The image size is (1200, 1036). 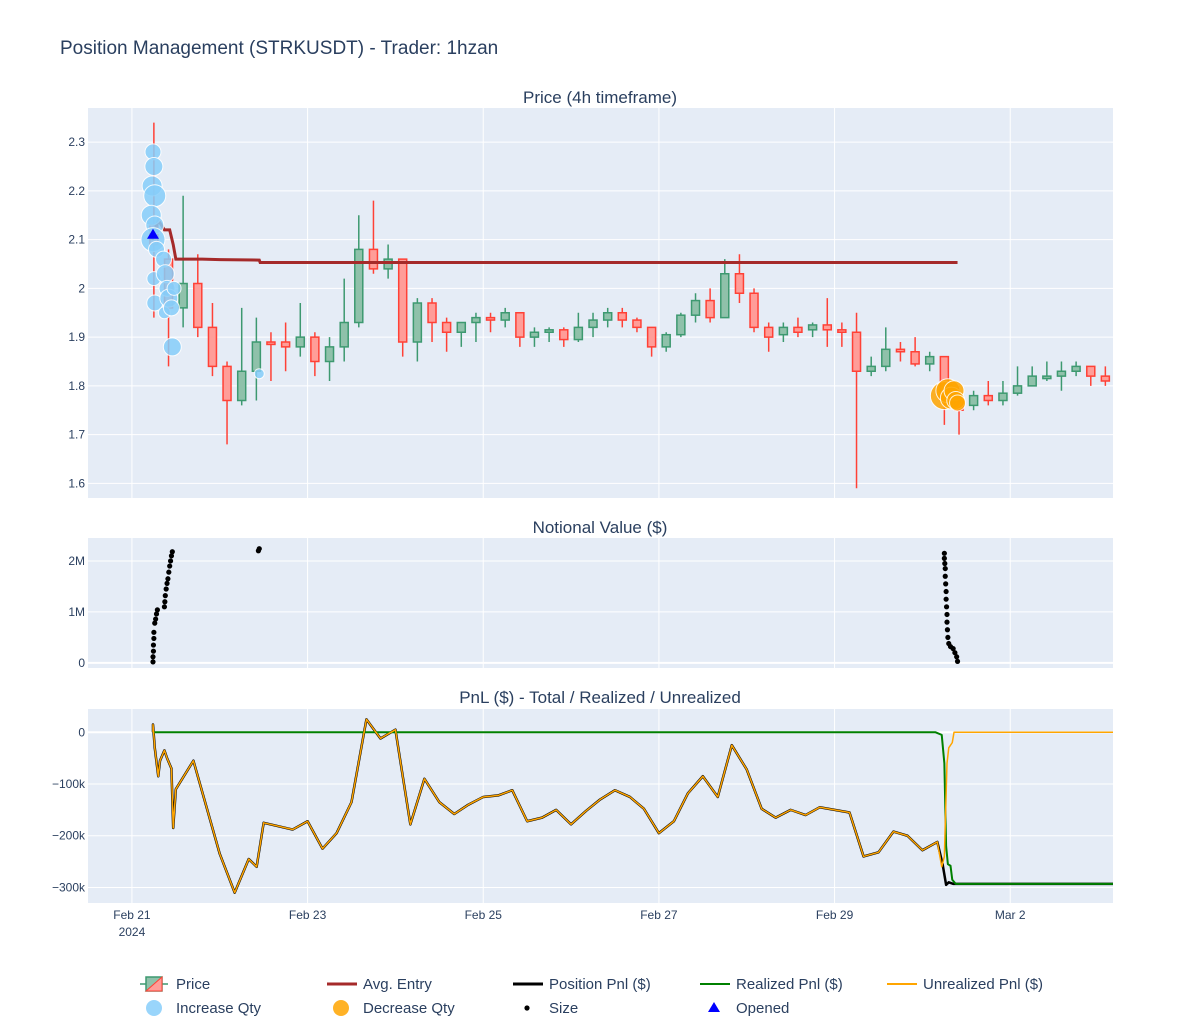 What do you see at coordinates (69, 887) in the screenshot?
I see `y-tick-label: −300k` at bounding box center [69, 887].